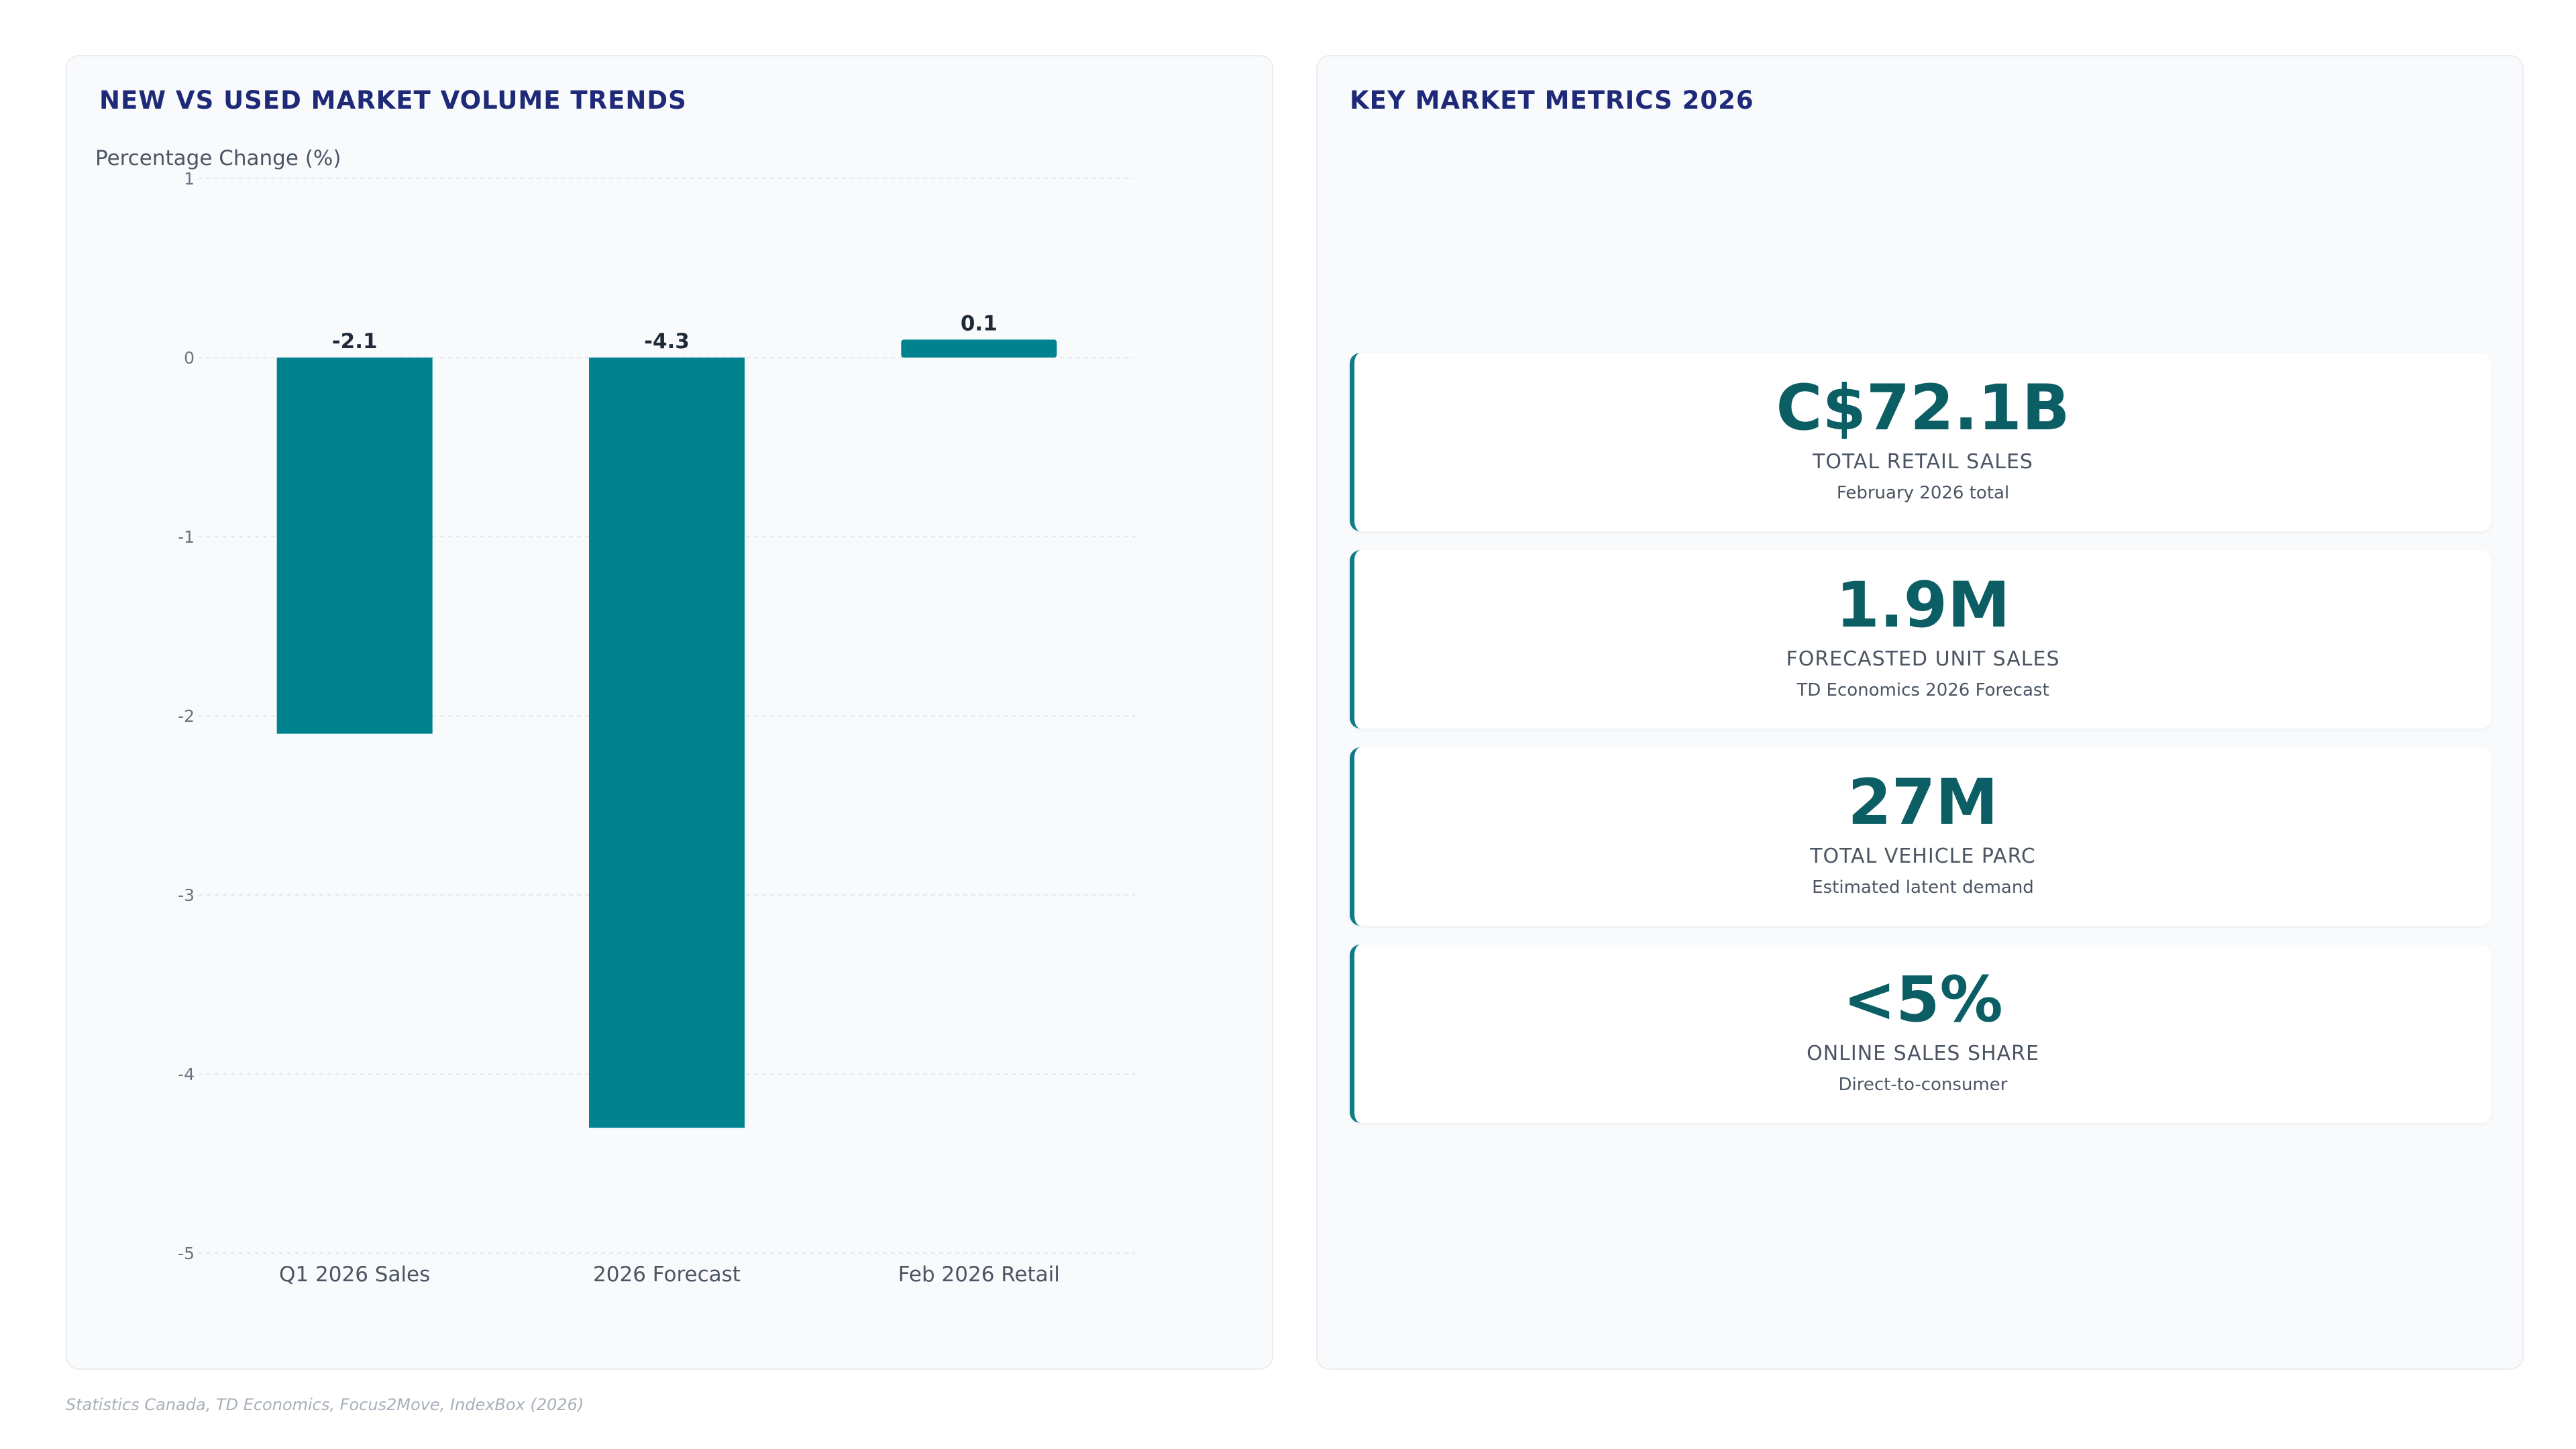 This screenshot has height=1449, width=2576. What do you see at coordinates (354, 1275) in the screenshot?
I see `x-tick-label: Q1 2026 Sales` at bounding box center [354, 1275].